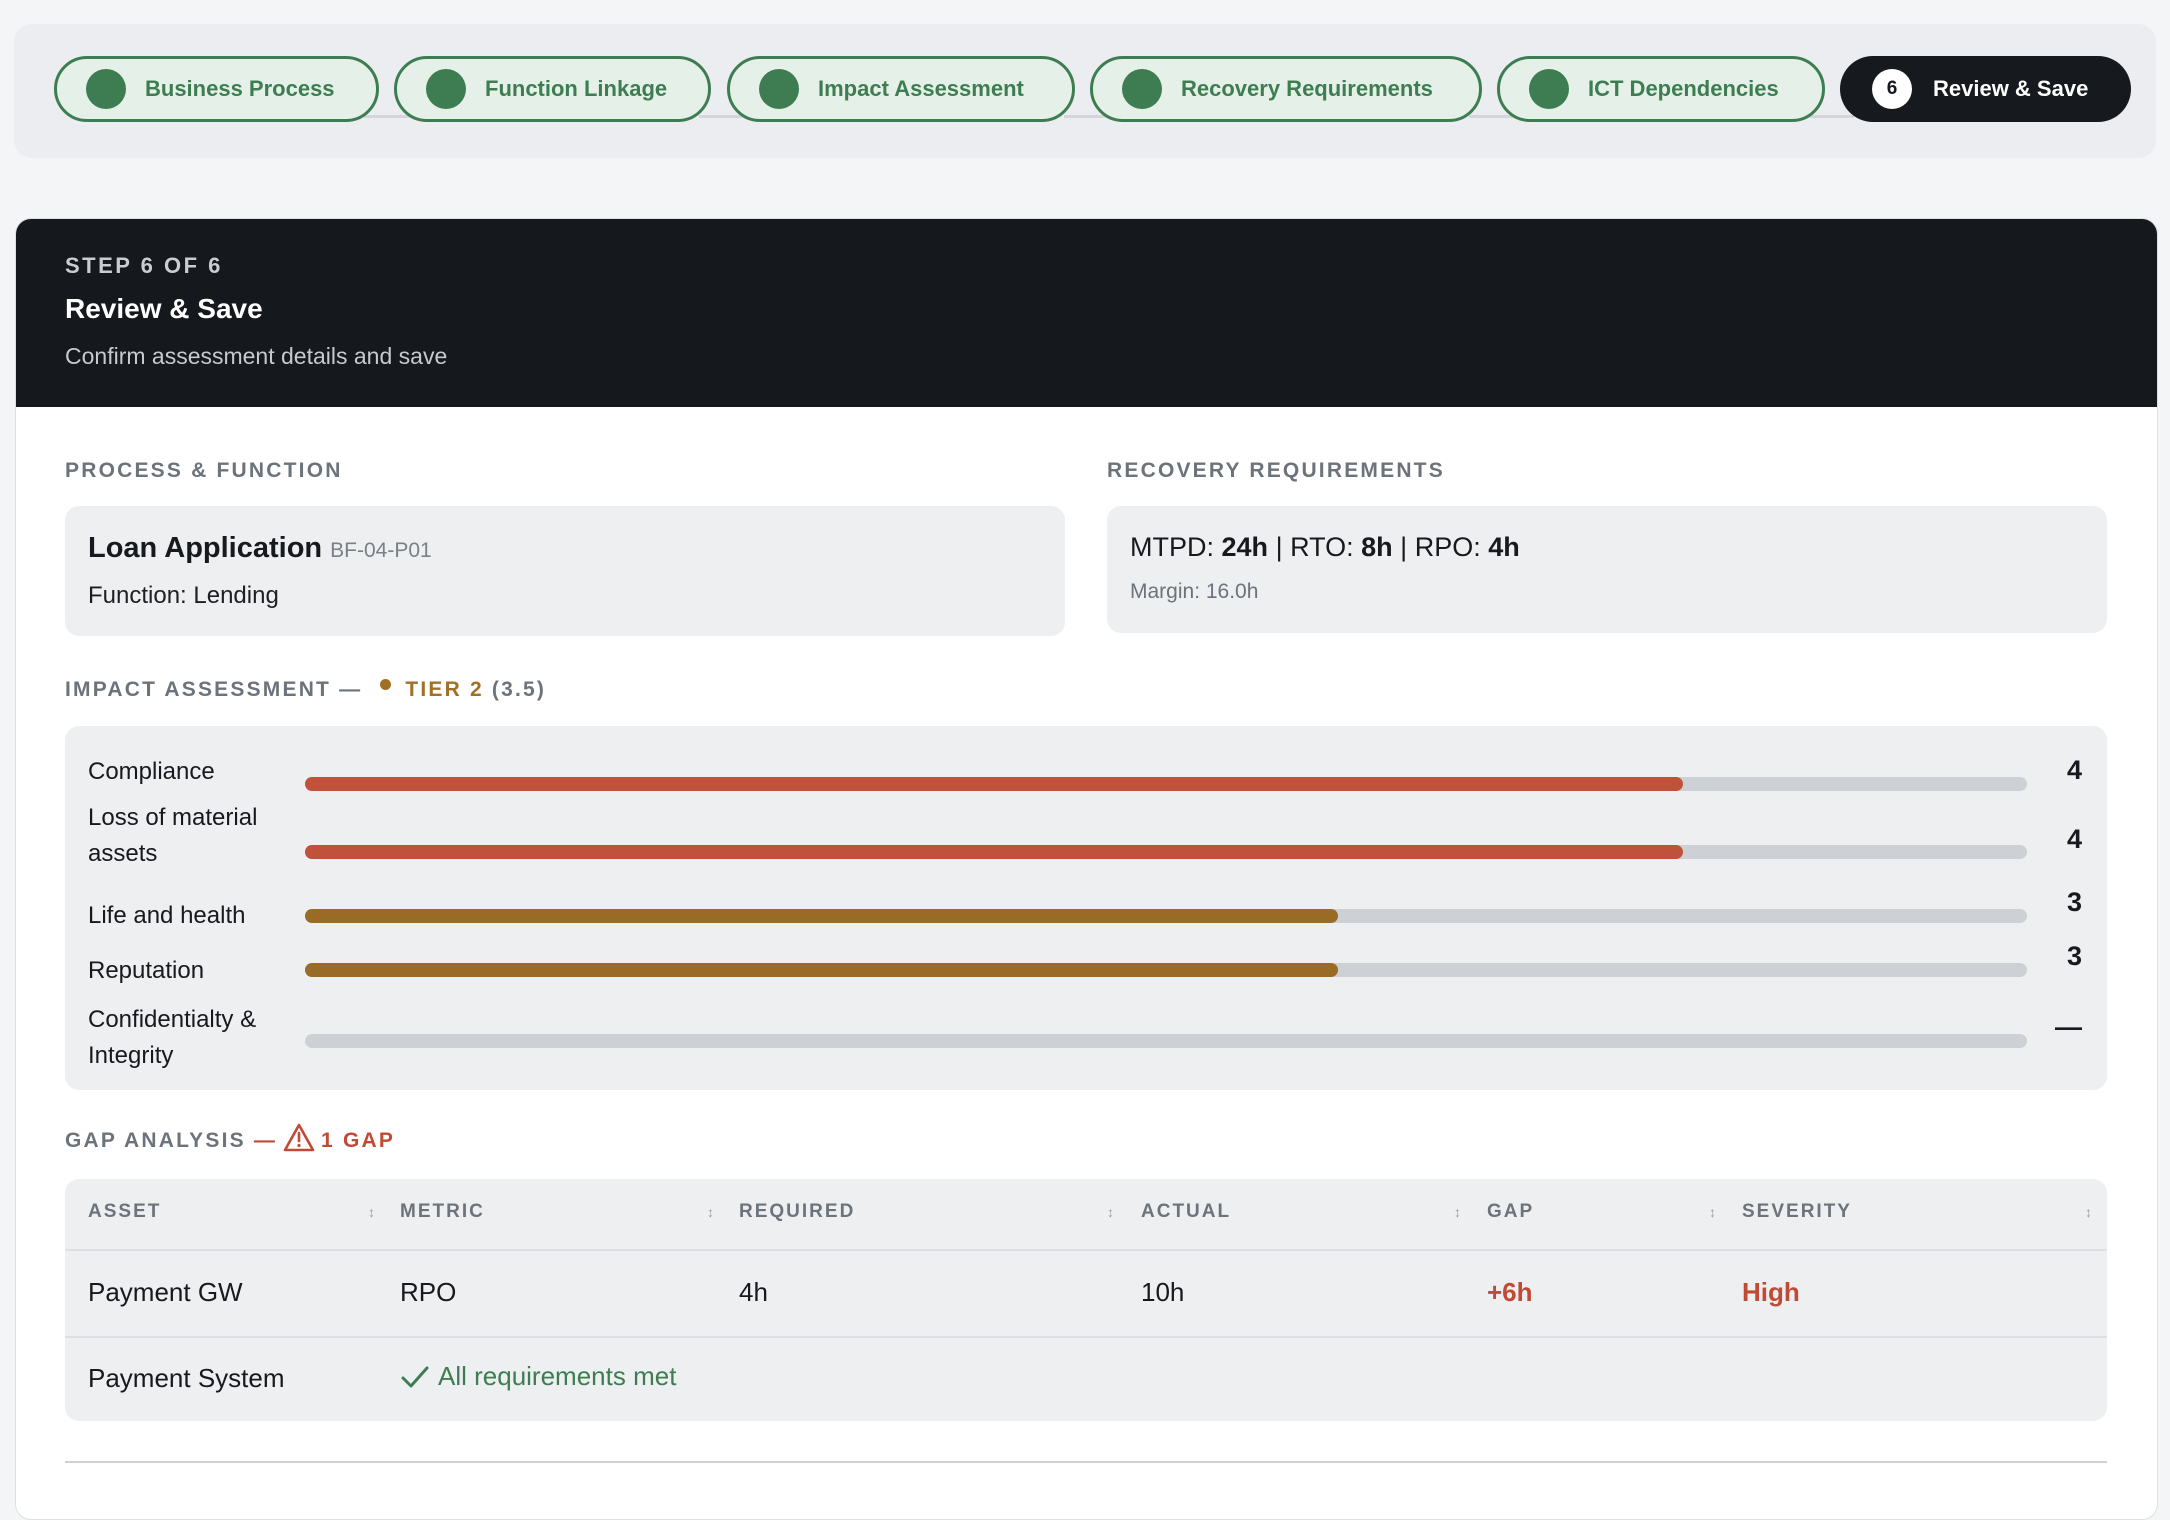  I want to click on process-code: BF-04-P01, so click(381, 550).